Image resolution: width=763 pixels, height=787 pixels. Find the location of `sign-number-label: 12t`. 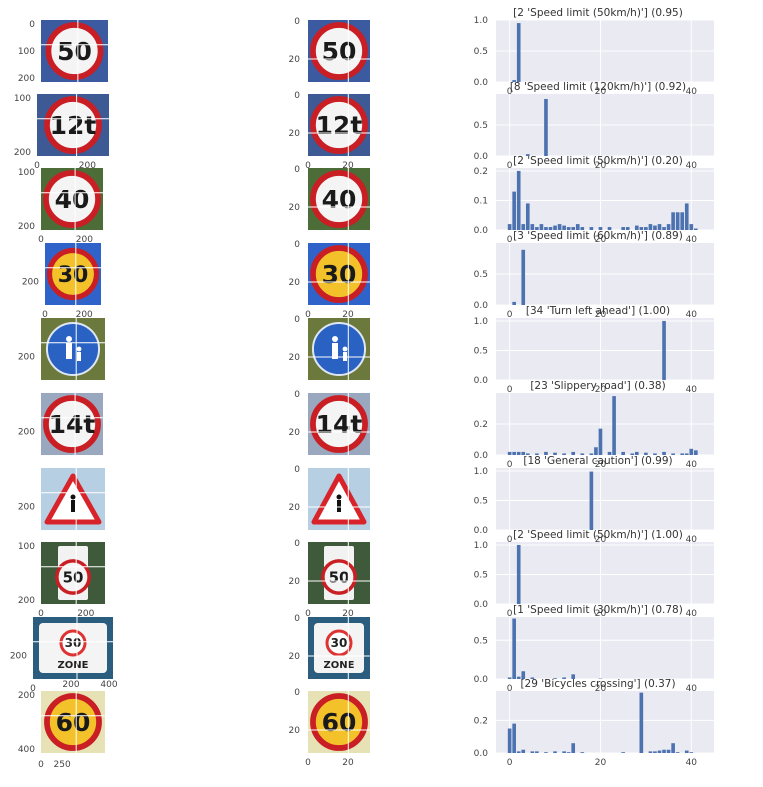

sign-number-label: 12t is located at coordinates (339, 125).